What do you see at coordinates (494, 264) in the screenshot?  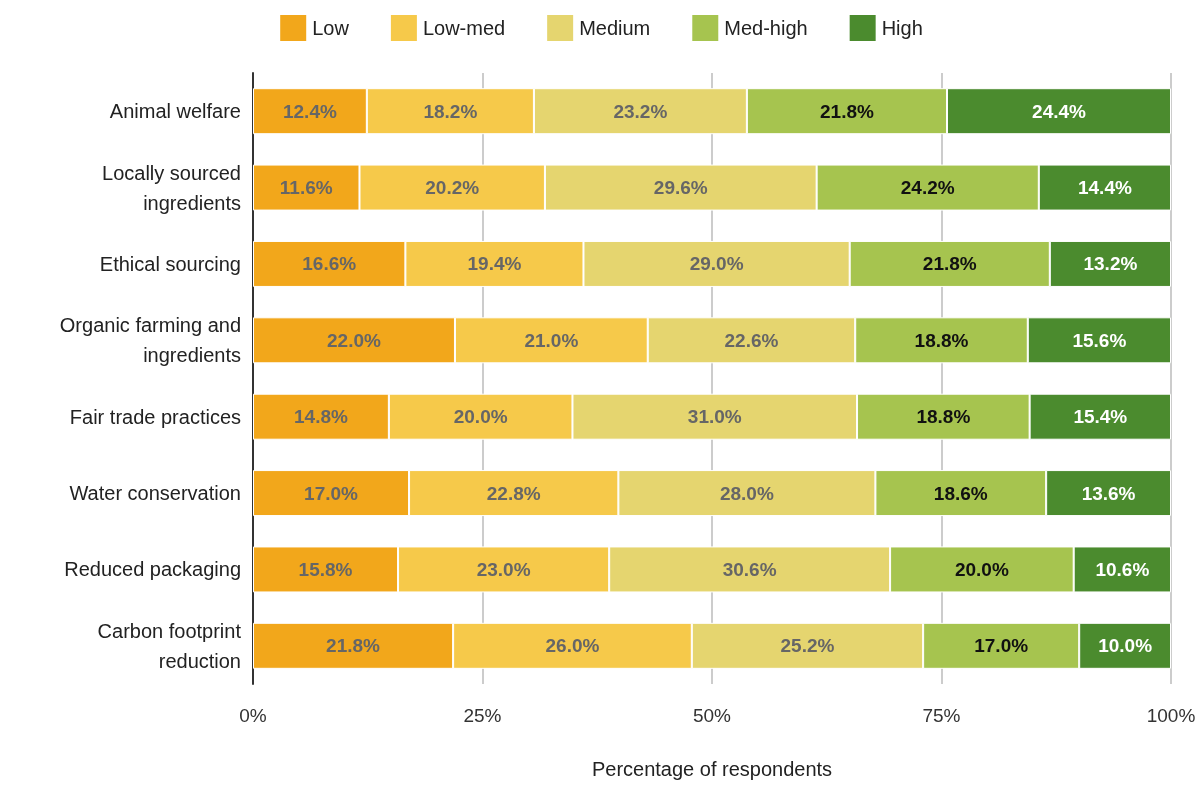 I see `data-label: 19.4%` at bounding box center [494, 264].